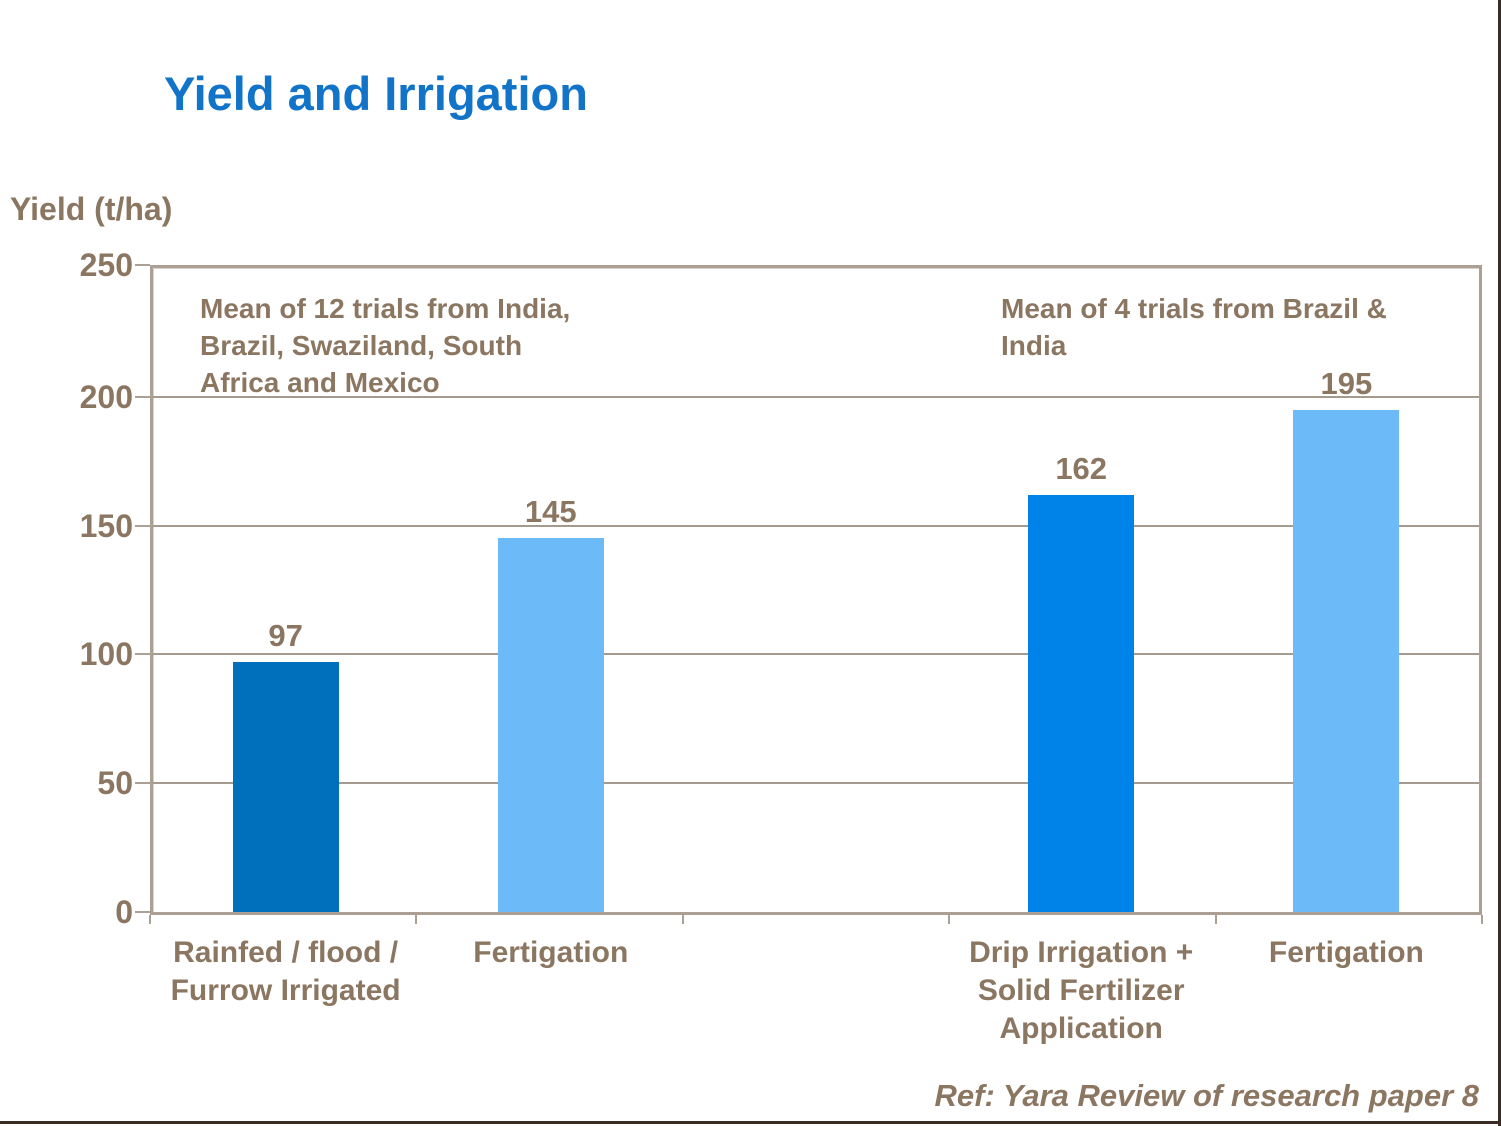 This screenshot has width=1501, height=1126. Describe the element at coordinates (550, 512) in the screenshot. I see `bar-value-label: 145` at that location.